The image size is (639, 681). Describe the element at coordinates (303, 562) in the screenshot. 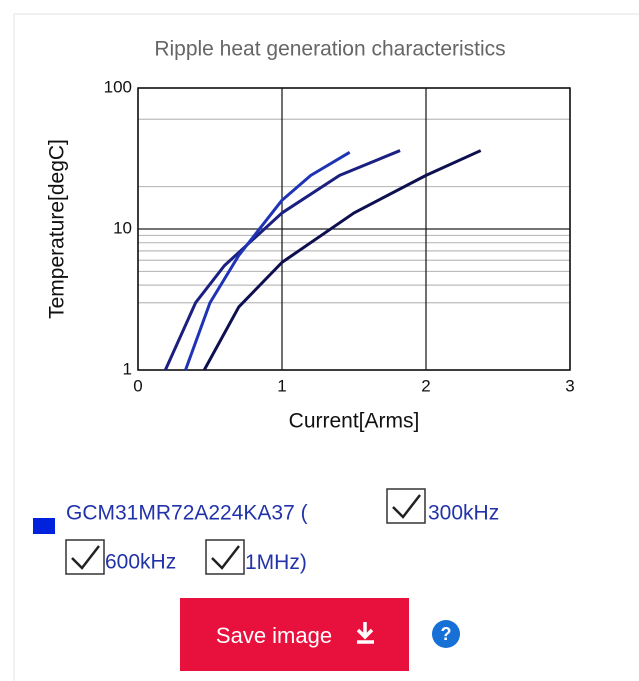

I see `legend-close: )` at that location.